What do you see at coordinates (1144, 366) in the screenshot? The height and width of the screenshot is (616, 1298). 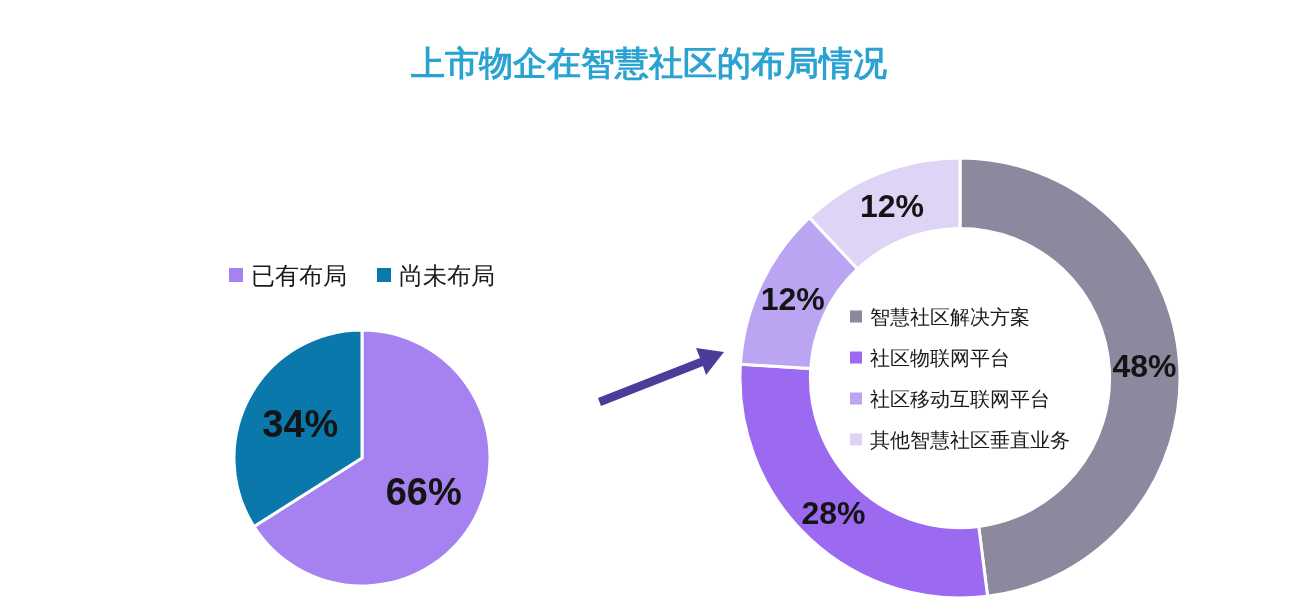 I see `data-label: 48%` at bounding box center [1144, 366].